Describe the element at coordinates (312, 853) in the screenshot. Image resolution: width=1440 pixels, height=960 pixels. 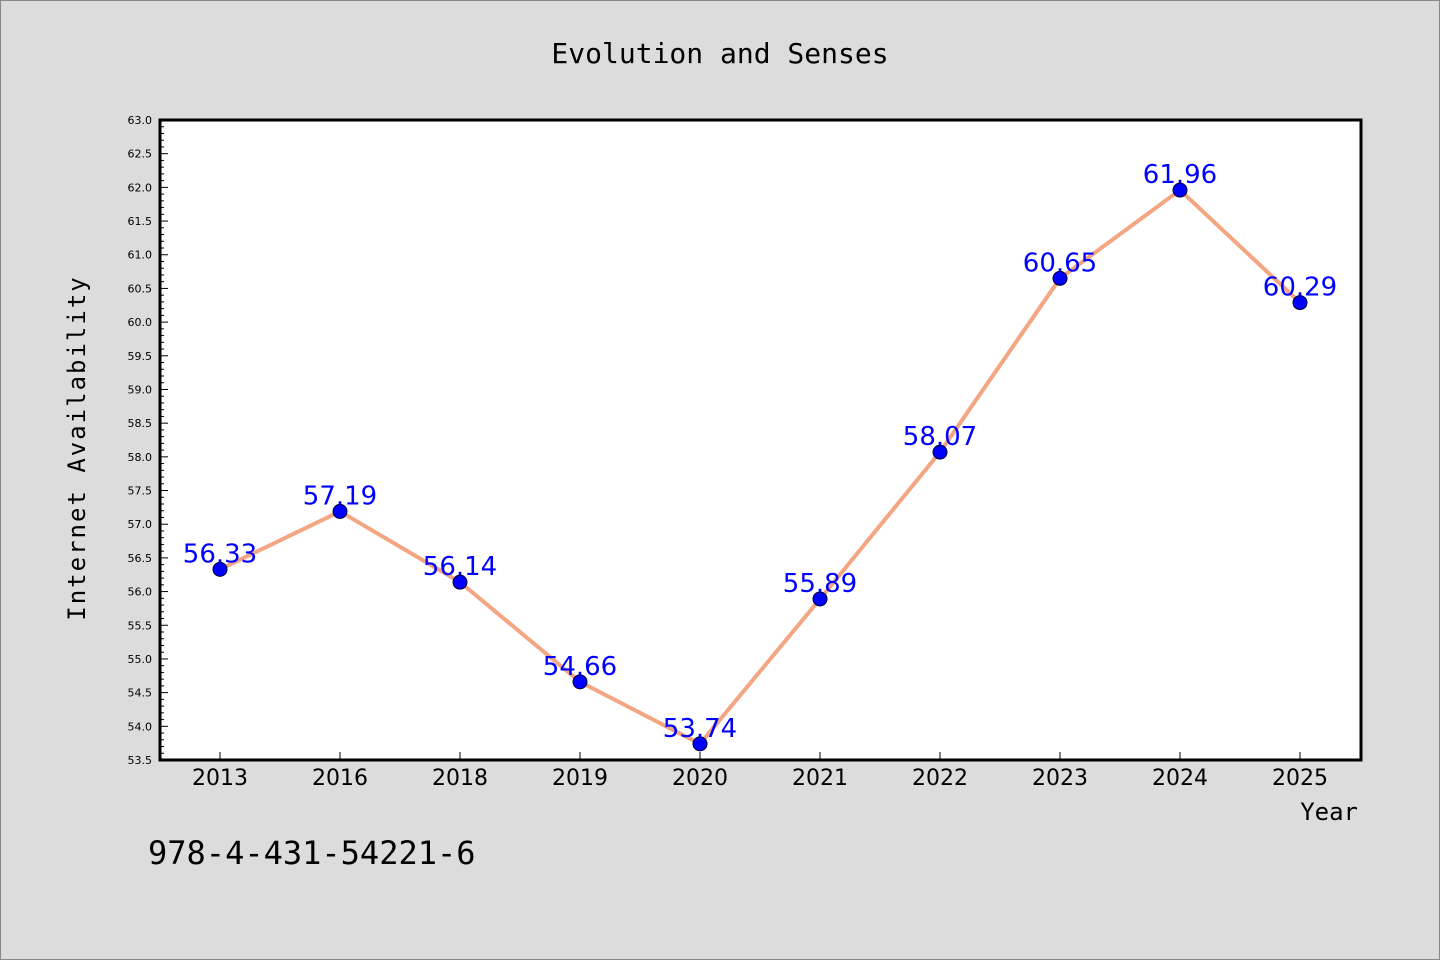
I see `isbn-text: 978-4-431-54221-6` at that location.